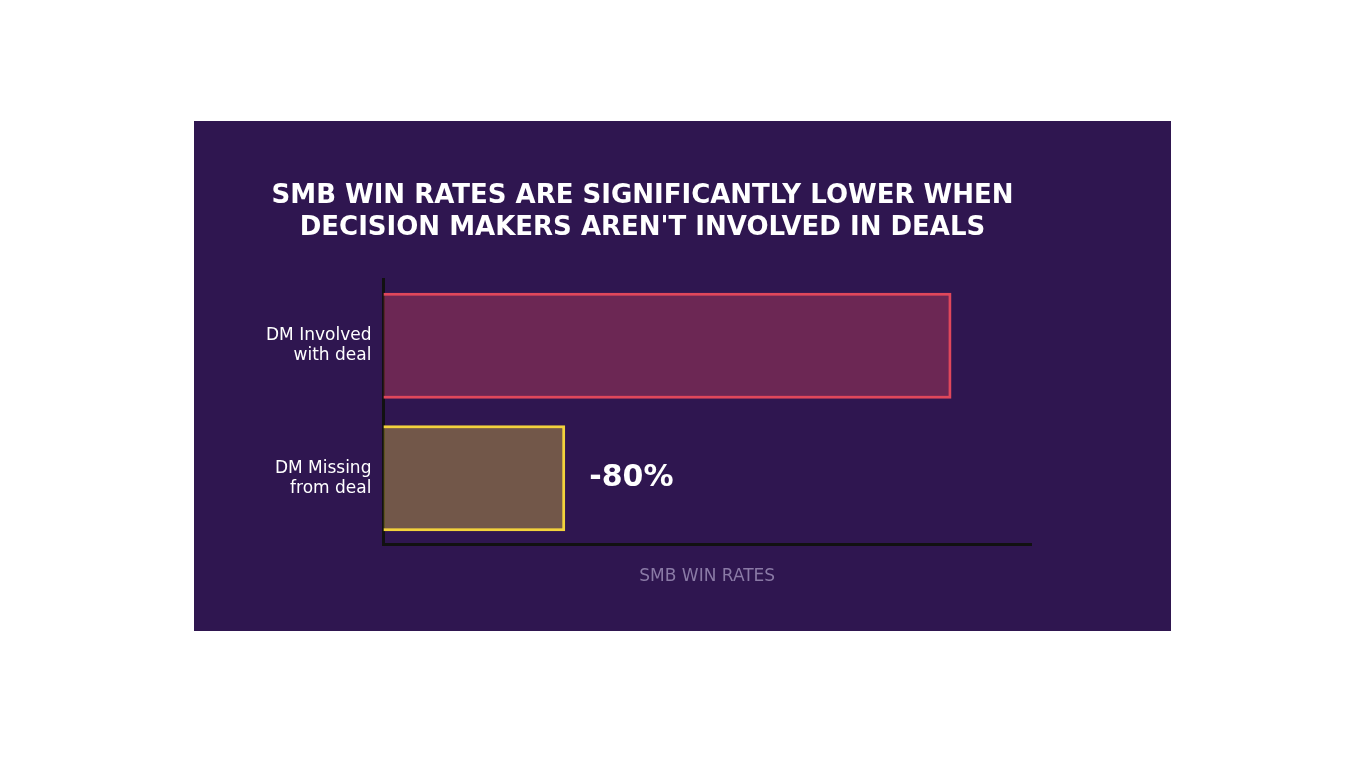 Image resolution: width=1366 pixels, height=768 pixels. Describe the element at coordinates (323, 476) in the screenshot. I see `y-tick-label: DM Missing from deal` at that location.